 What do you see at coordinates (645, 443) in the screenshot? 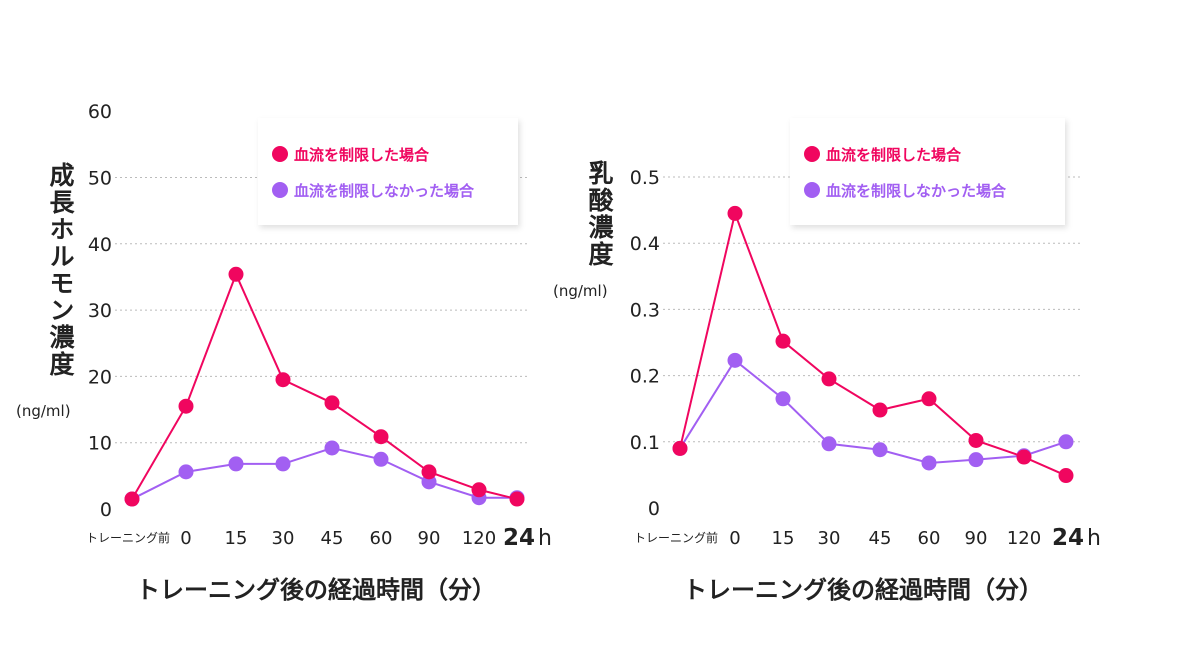
I see `y-tick-label: 0.1` at bounding box center [645, 443].